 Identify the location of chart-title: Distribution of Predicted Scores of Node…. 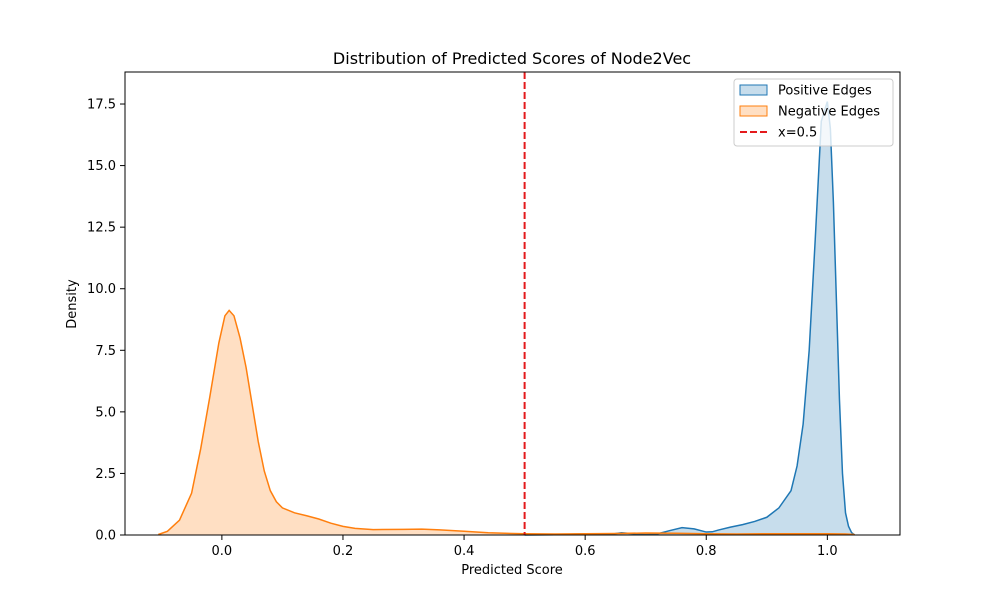
(512, 58).